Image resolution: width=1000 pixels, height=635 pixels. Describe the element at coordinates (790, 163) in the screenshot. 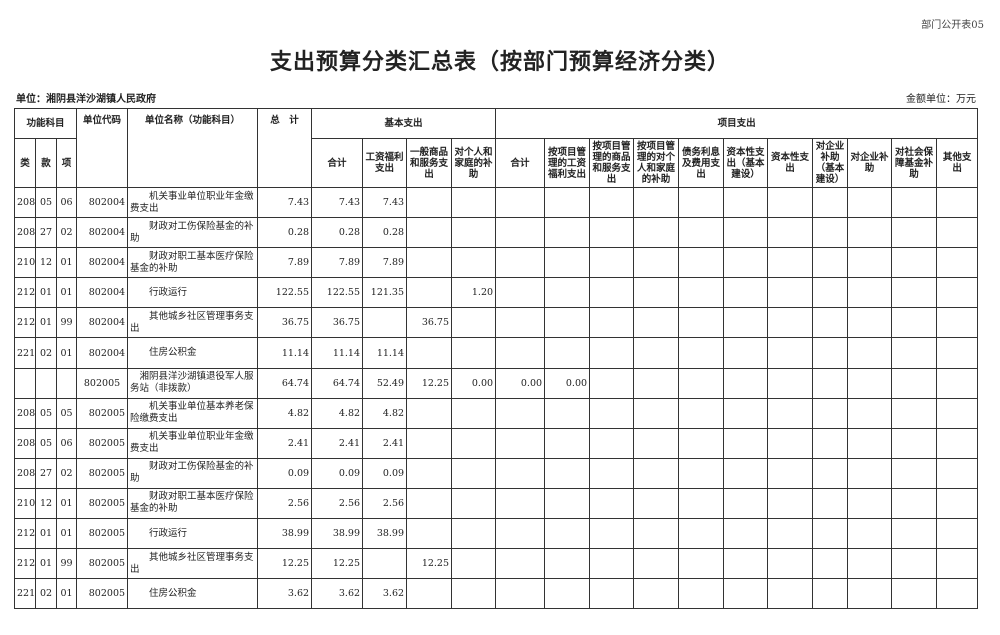

I see `header-project-col: 资本性支出` at that location.